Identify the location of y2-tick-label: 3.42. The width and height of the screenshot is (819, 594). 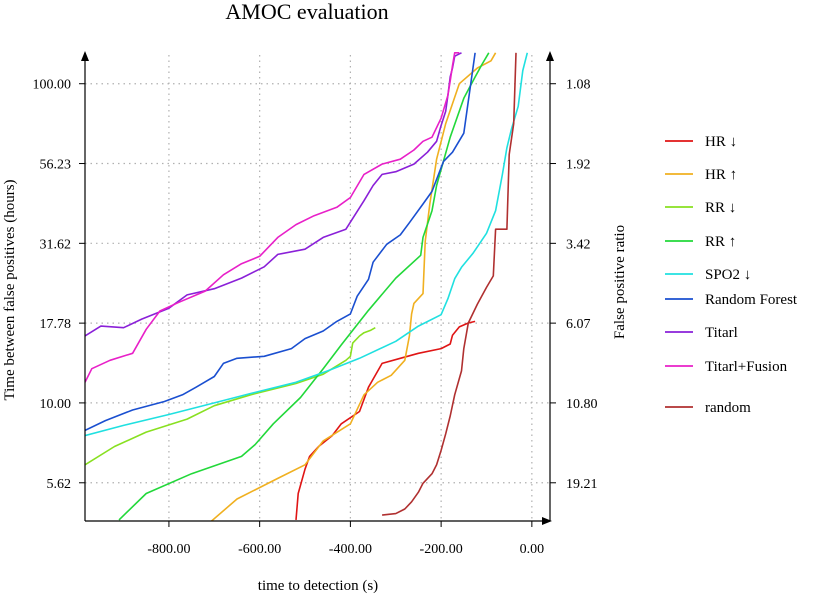
(578, 244).